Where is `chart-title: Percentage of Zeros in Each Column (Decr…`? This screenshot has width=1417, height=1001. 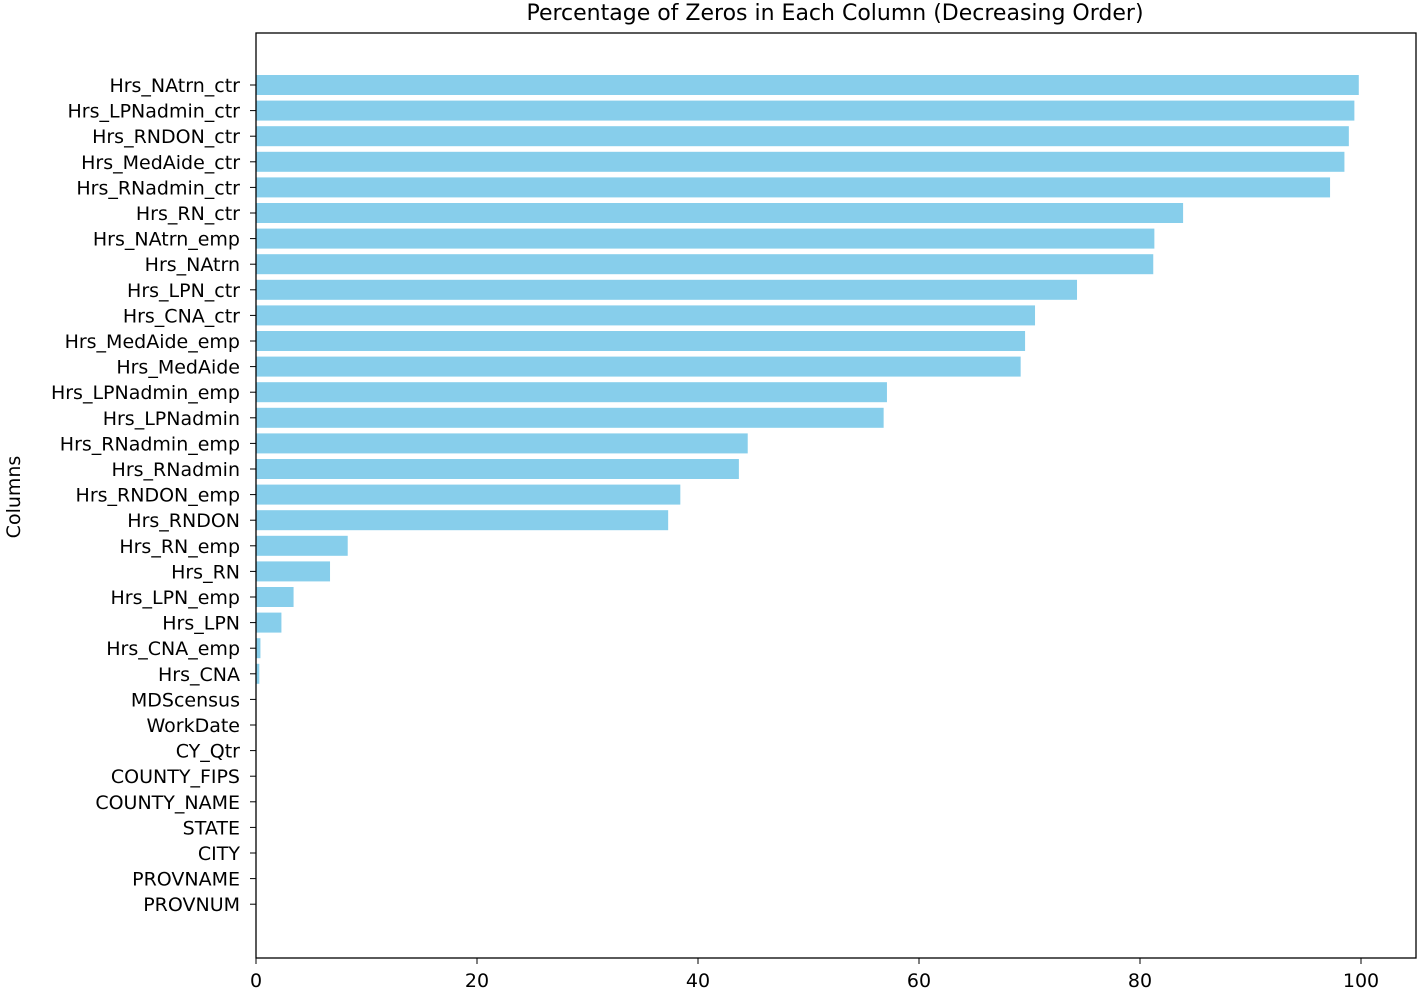 chart-title: Percentage of Zeros in Each Column (Decr… is located at coordinates (834, 13).